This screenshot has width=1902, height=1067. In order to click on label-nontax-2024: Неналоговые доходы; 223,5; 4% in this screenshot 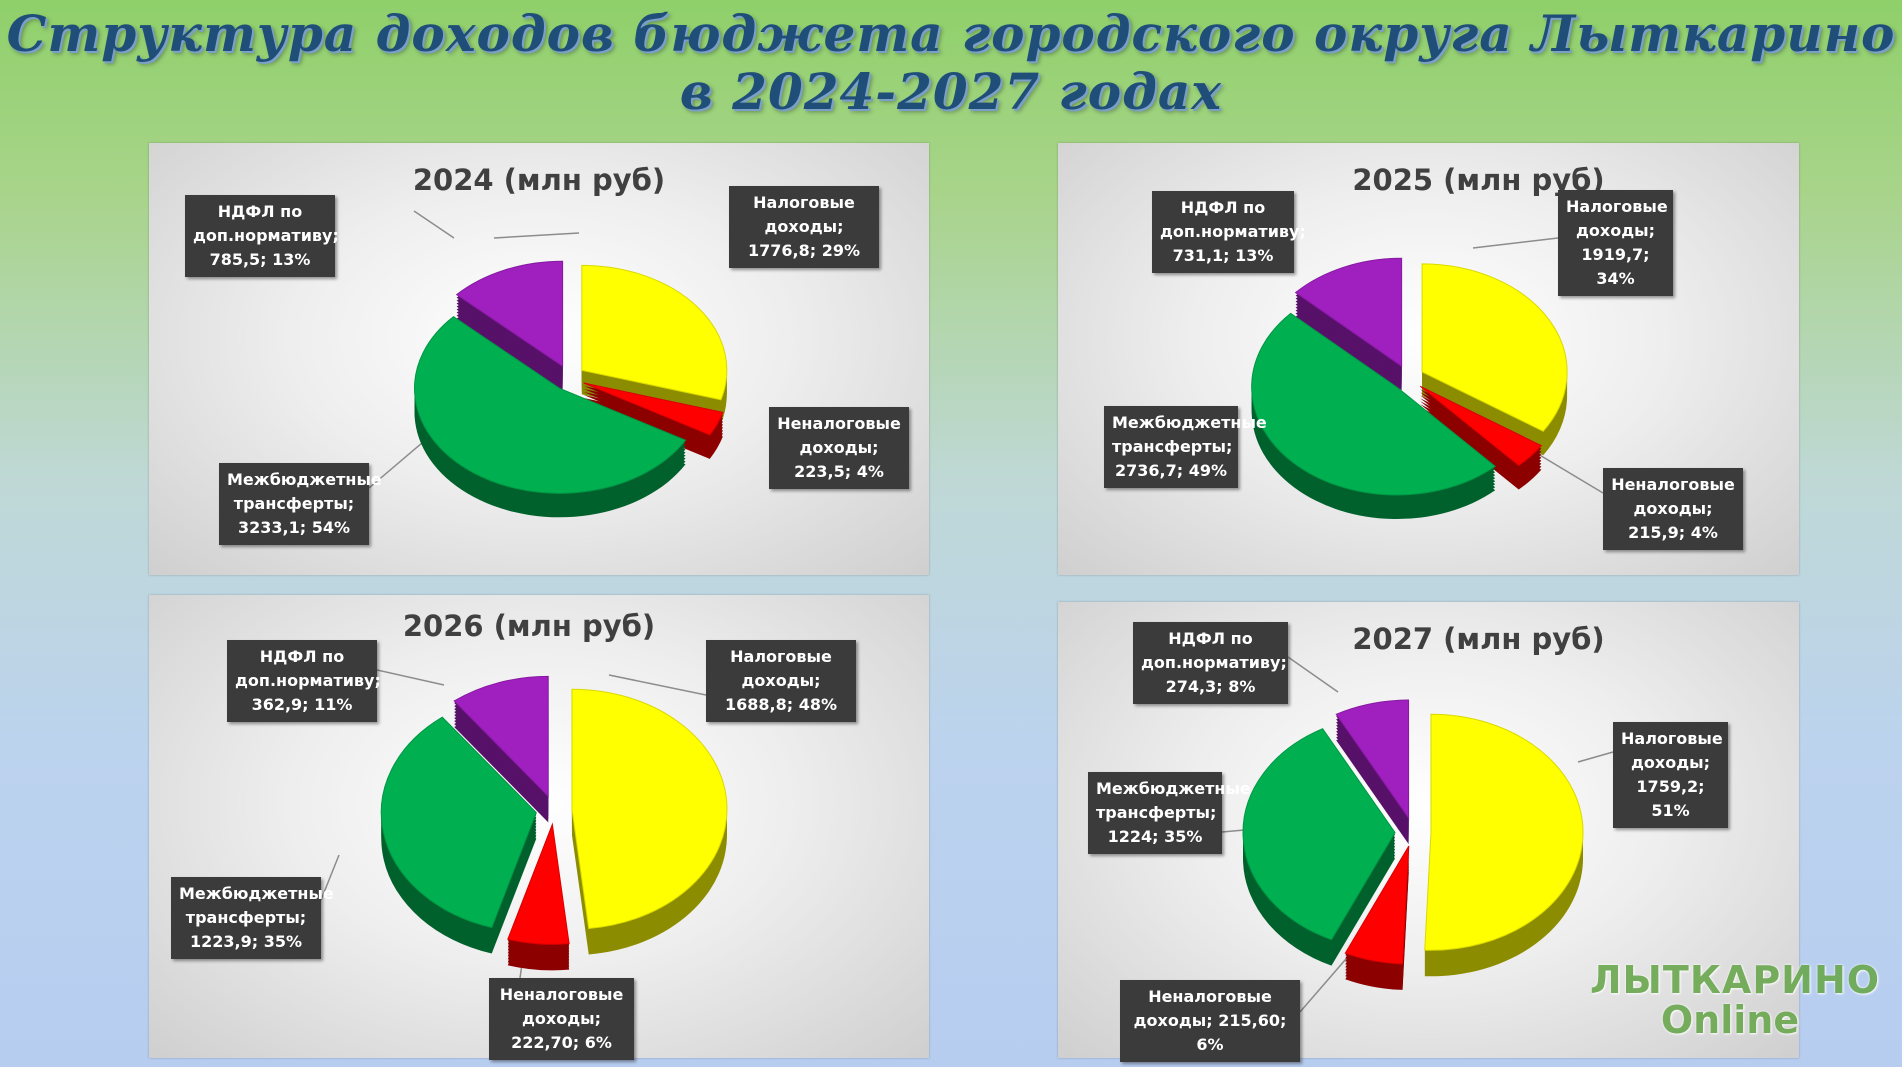, I will do `click(839, 448)`.